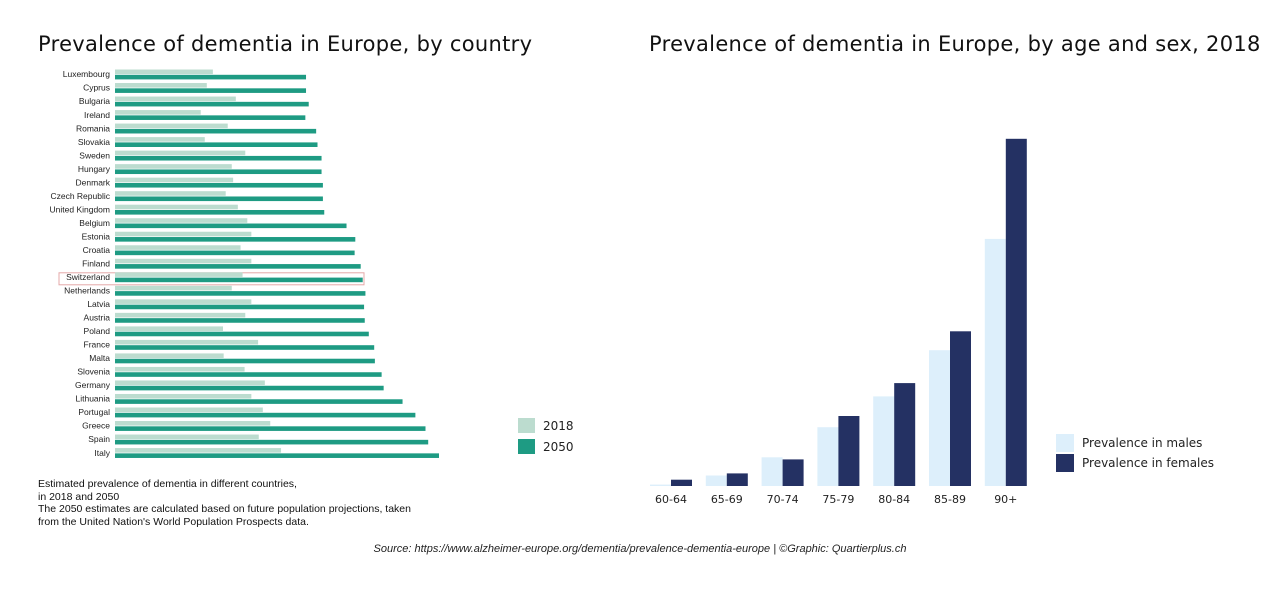  What do you see at coordinates (995, 362) in the screenshot?
I see `bar-90-prevalence-in-males` at bounding box center [995, 362].